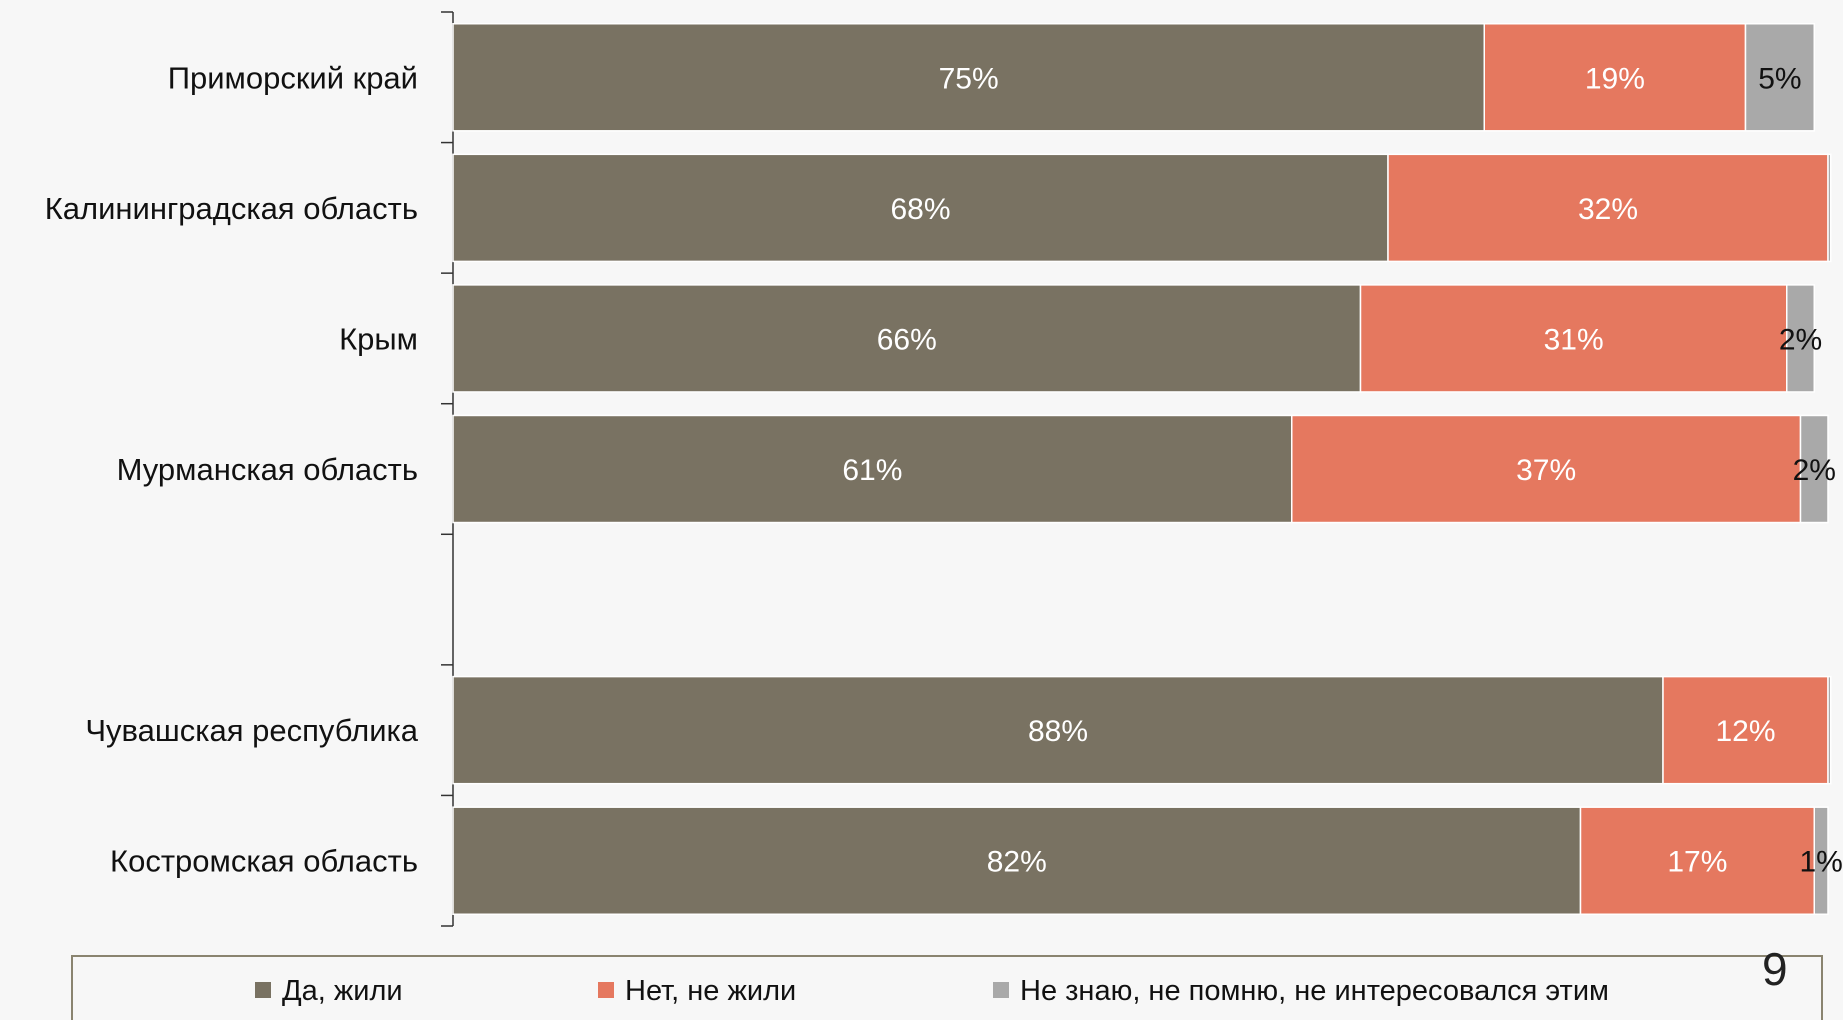  Describe the element at coordinates (267, 469) in the screenshot. I see `category-label: Мурманская область` at that location.